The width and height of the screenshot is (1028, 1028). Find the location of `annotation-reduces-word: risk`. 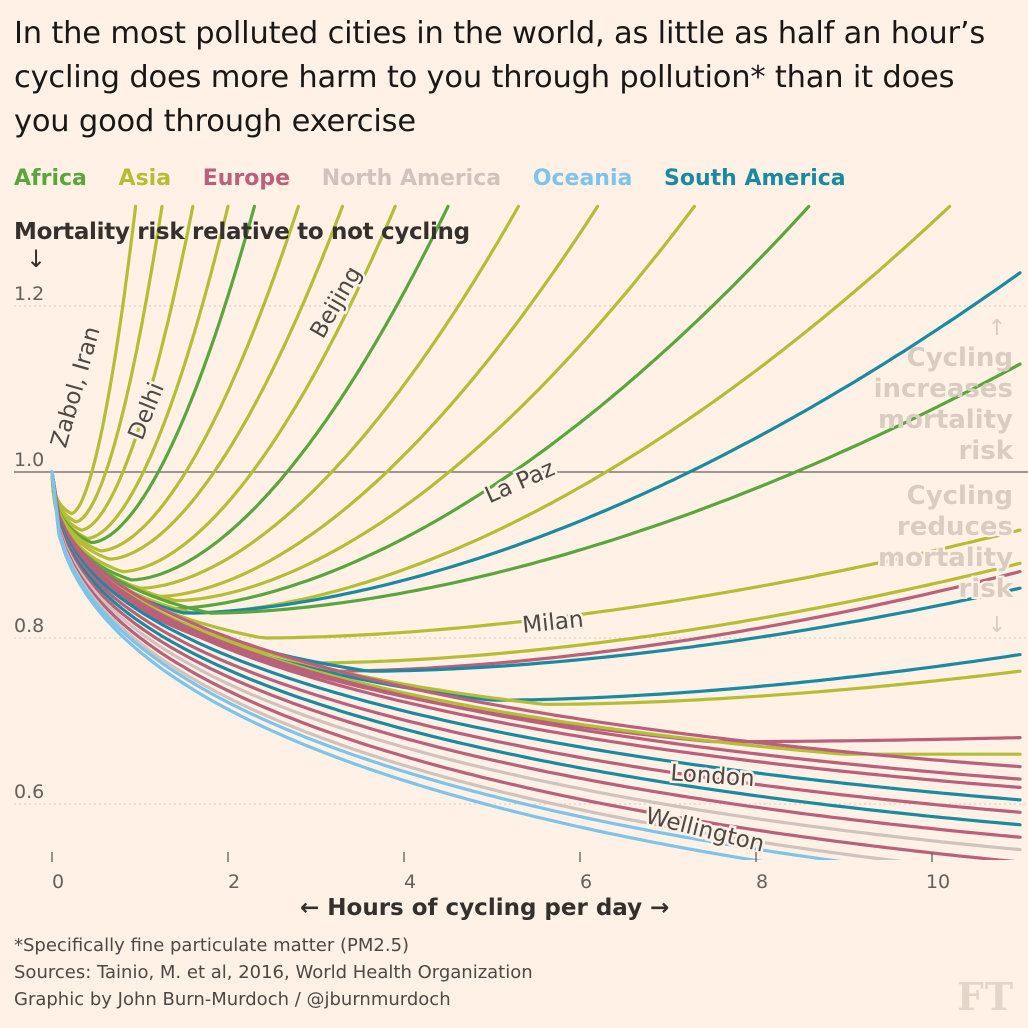

annotation-reduces-word: risk is located at coordinates (985, 589).